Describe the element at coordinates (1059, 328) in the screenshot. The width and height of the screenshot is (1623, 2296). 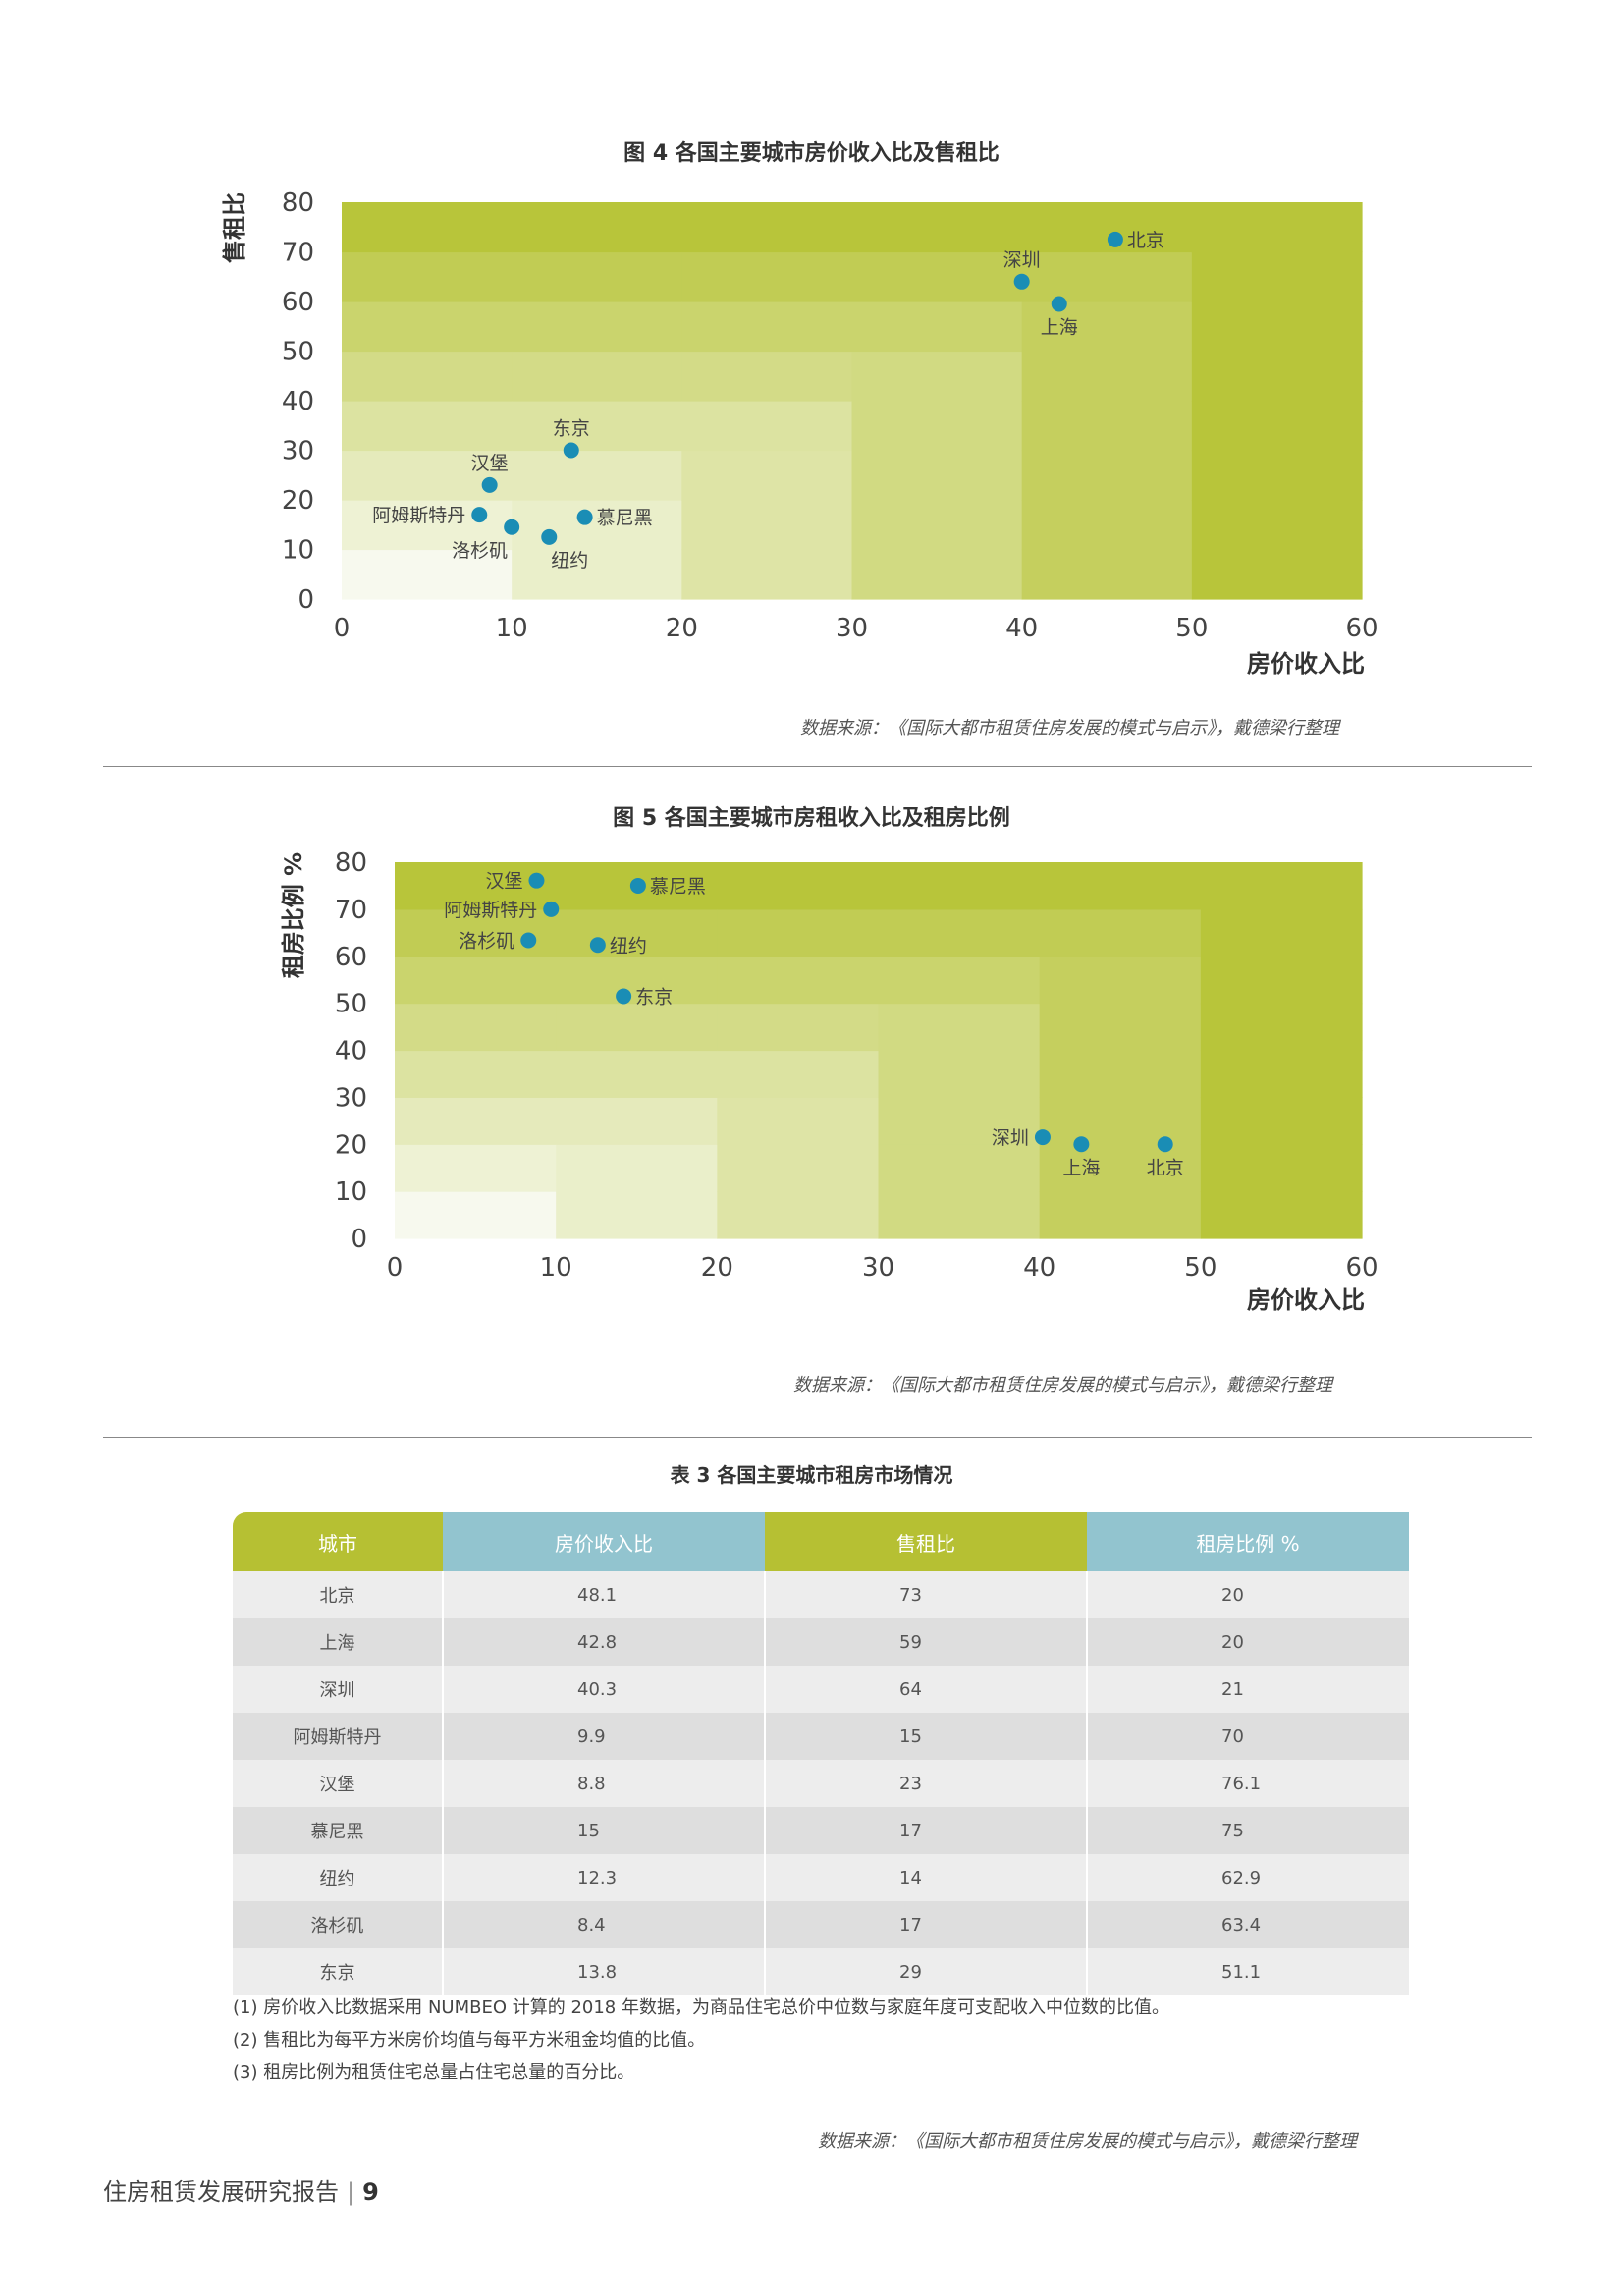
I see `point-label: 上海` at that location.